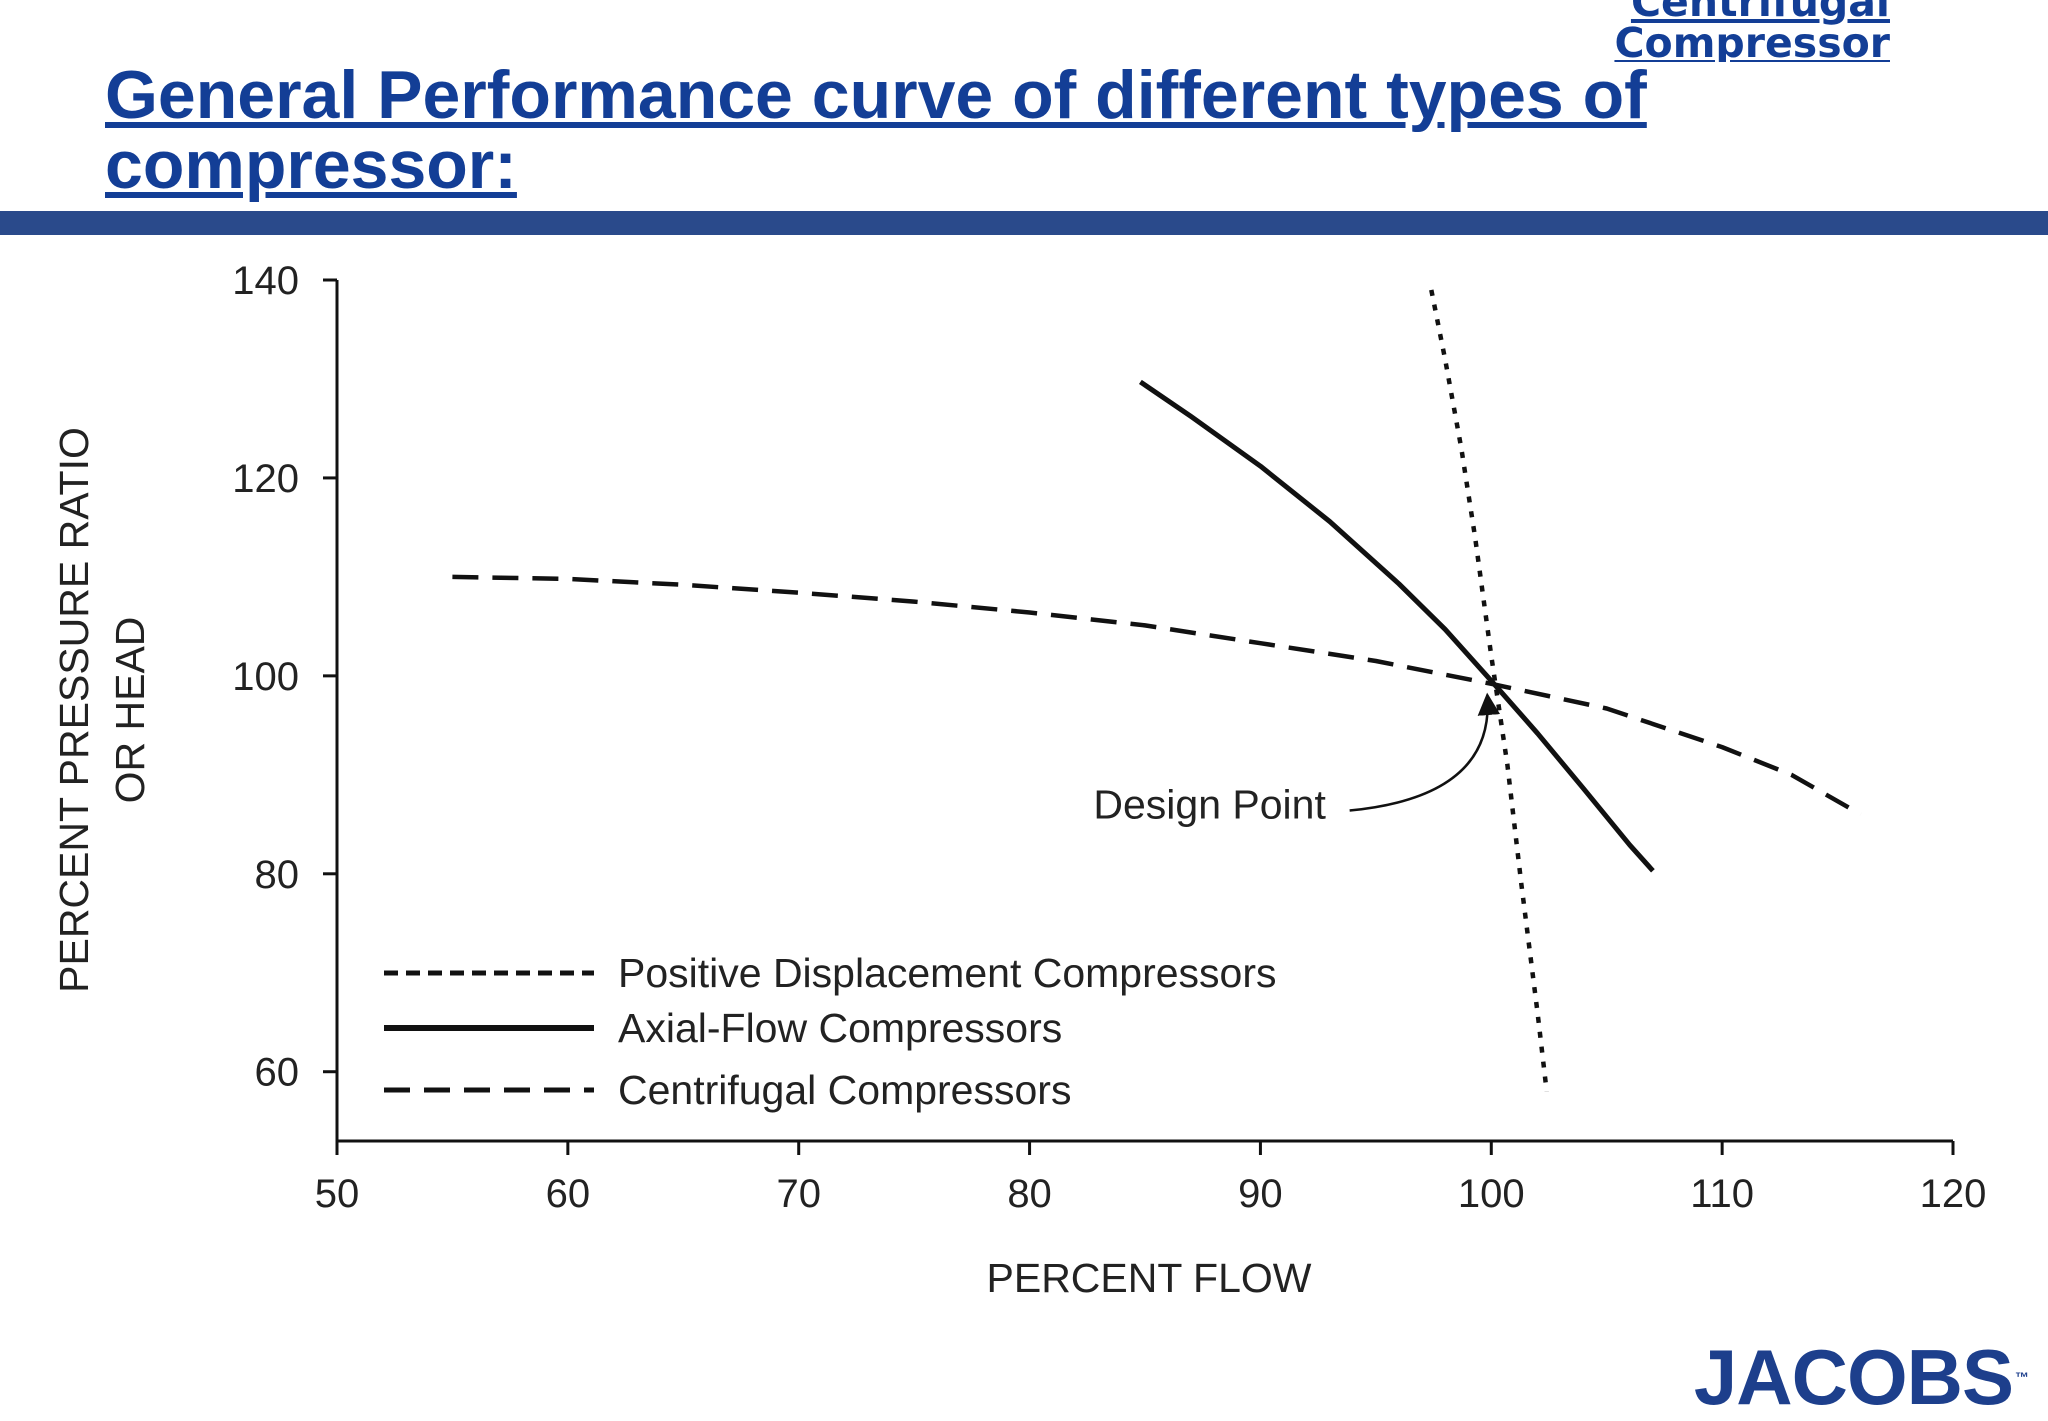 The height and width of the screenshot is (1421, 2048). Describe the element at coordinates (277, 875) in the screenshot. I see `y-tick-label: 80` at that location.